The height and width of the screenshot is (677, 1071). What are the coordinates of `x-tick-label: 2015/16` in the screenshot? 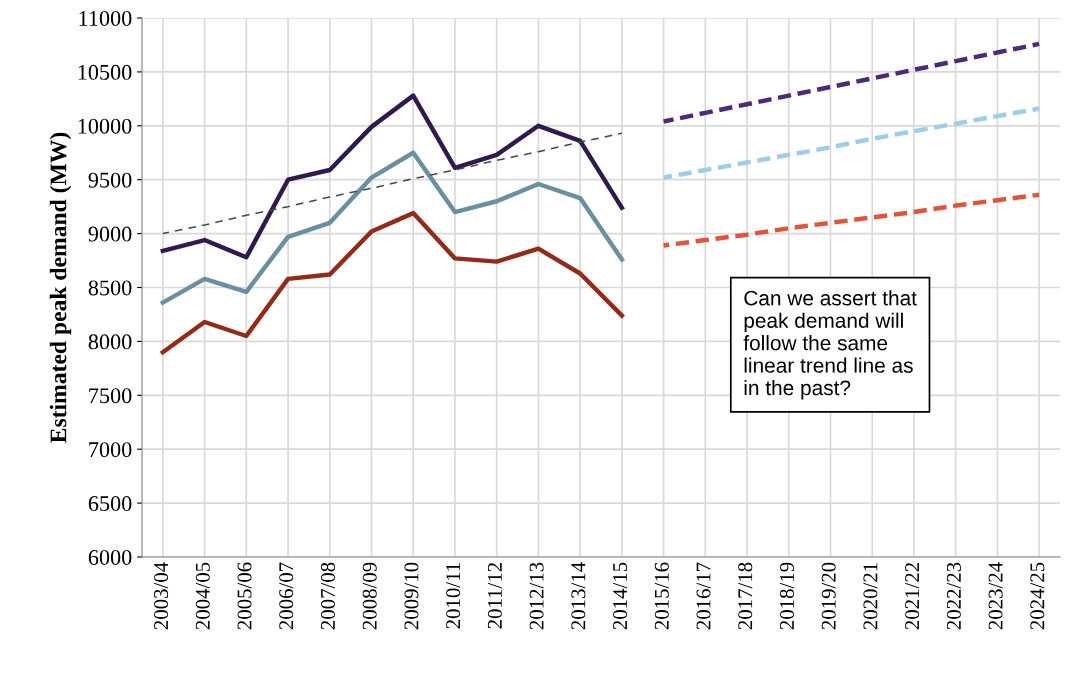 It's located at (661, 596).